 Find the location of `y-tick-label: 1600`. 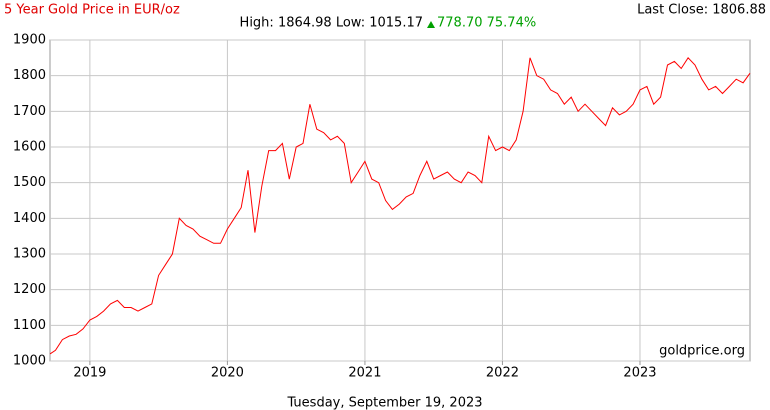

y-tick-label: 1600 is located at coordinates (29, 147).